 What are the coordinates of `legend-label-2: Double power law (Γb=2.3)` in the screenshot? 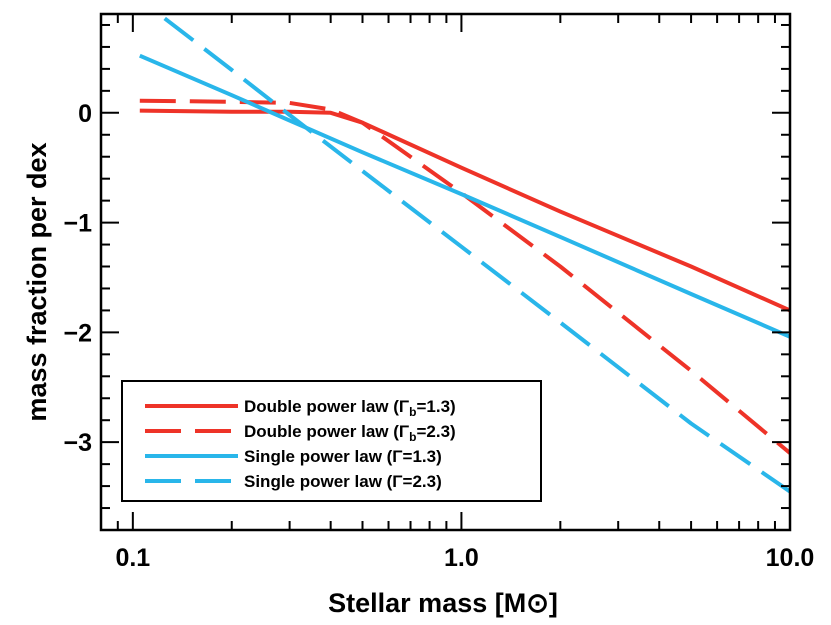 It's located at (350, 433).